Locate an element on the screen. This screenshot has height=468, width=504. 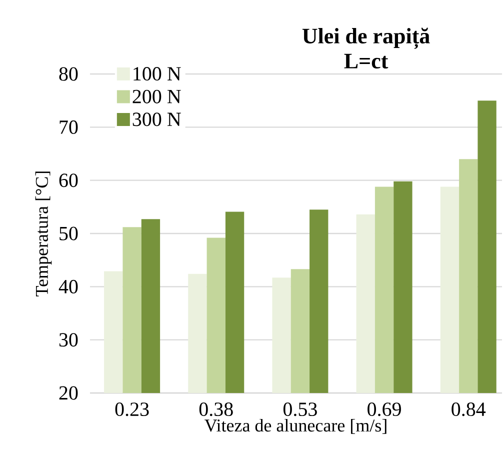
y-tick-label: 70 is located at coordinates (69, 127).